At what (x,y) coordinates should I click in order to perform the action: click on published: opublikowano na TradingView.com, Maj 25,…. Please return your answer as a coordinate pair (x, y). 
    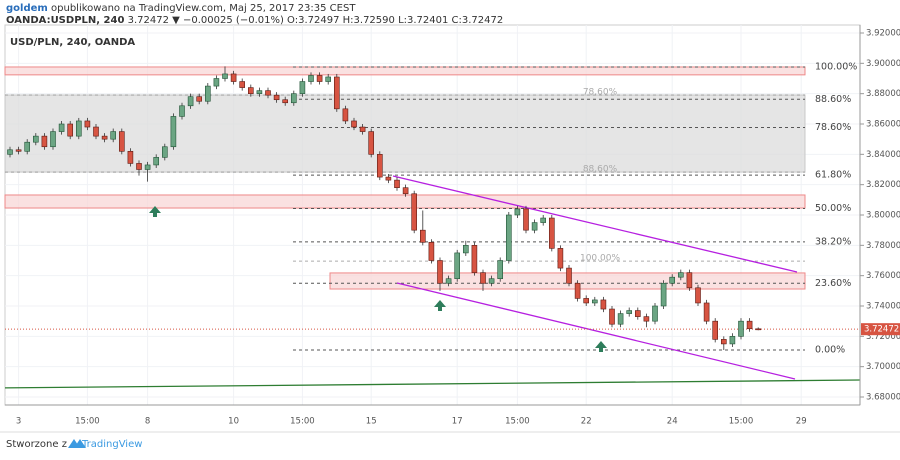
    Looking at the image, I should click on (203, 8).